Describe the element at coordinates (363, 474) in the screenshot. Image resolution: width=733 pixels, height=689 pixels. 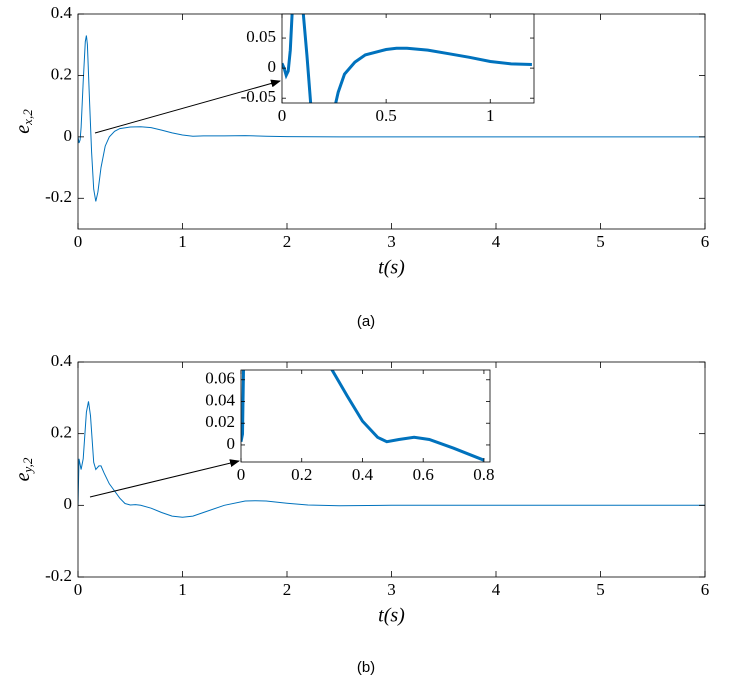
I see `x-tick-label: 0.4` at that location.